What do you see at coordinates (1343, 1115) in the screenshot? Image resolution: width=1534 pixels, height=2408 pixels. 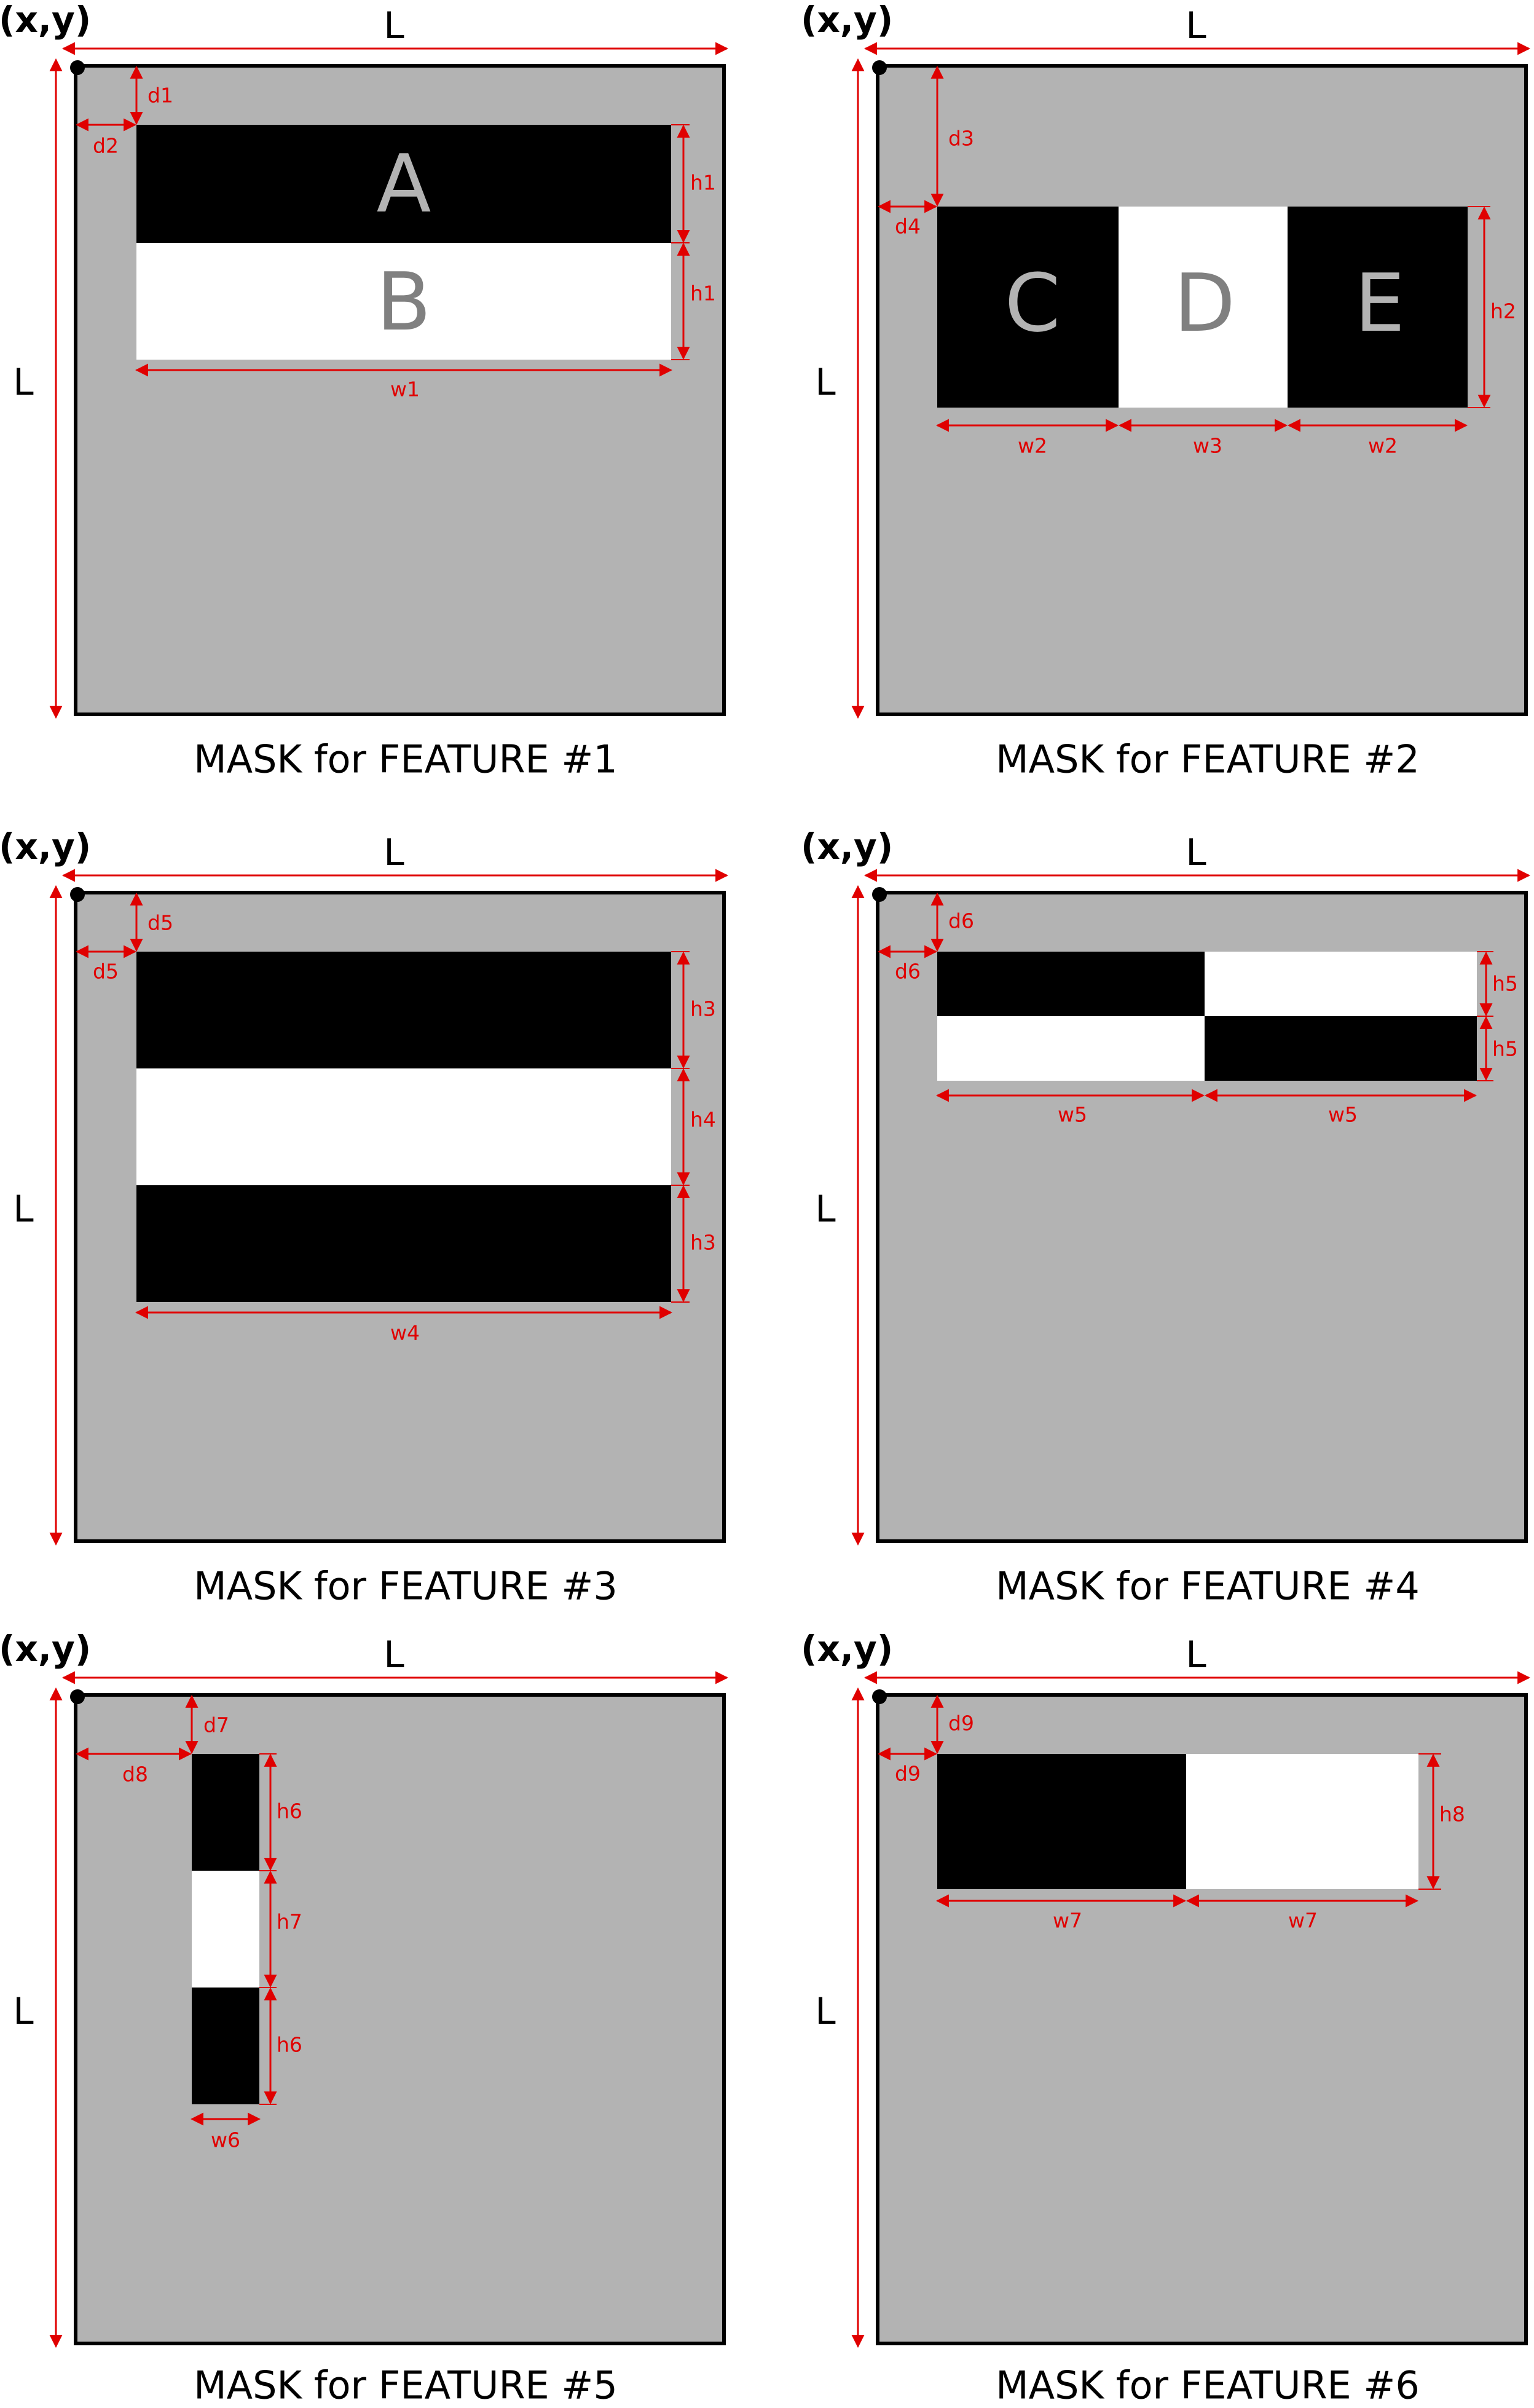 I see `width-2-label: w5` at bounding box center [1343, 1115].